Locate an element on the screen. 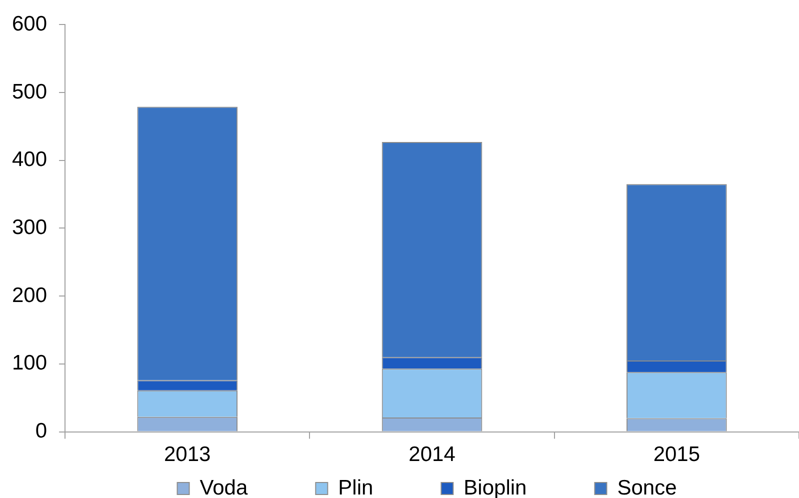 This screenshot has width=799, height=498. y-tick-label: 400 is located at coordinates (30, 160).